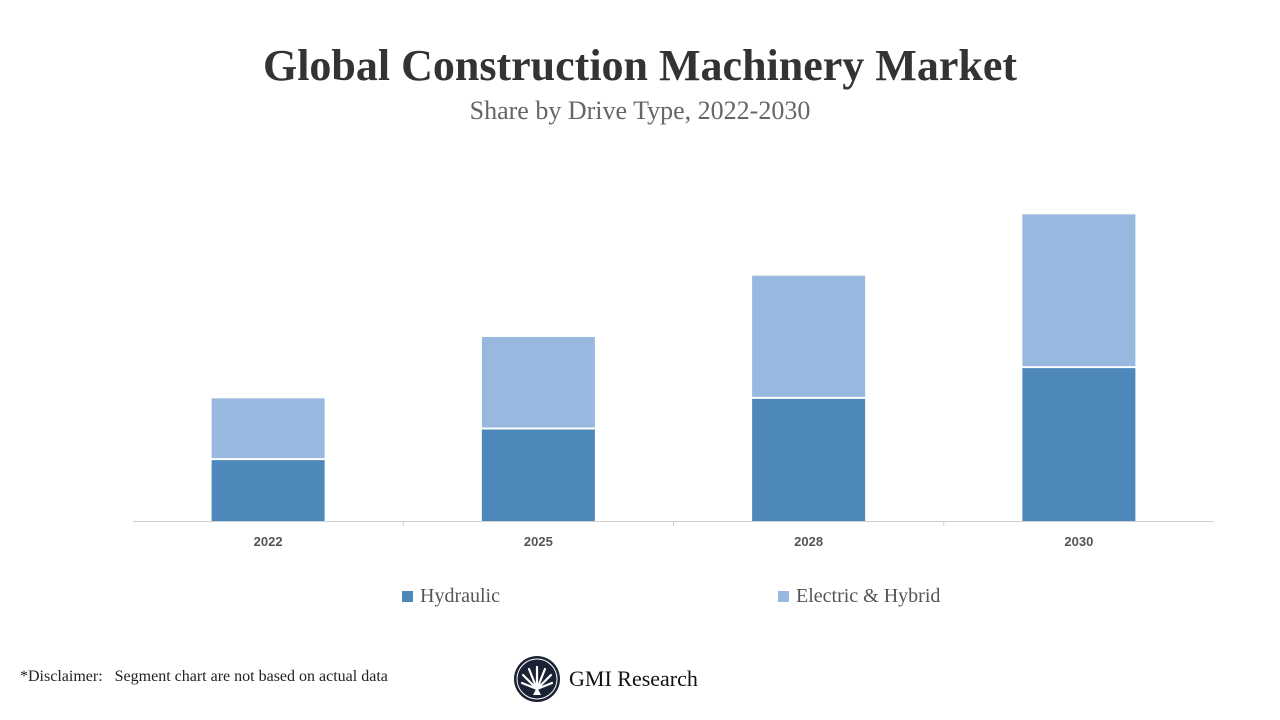  What do you see at coordinates (640, 65) in the screenshot?
I see `chart-title: Global Construction Machinery Market` at bounding box center [640, 65].